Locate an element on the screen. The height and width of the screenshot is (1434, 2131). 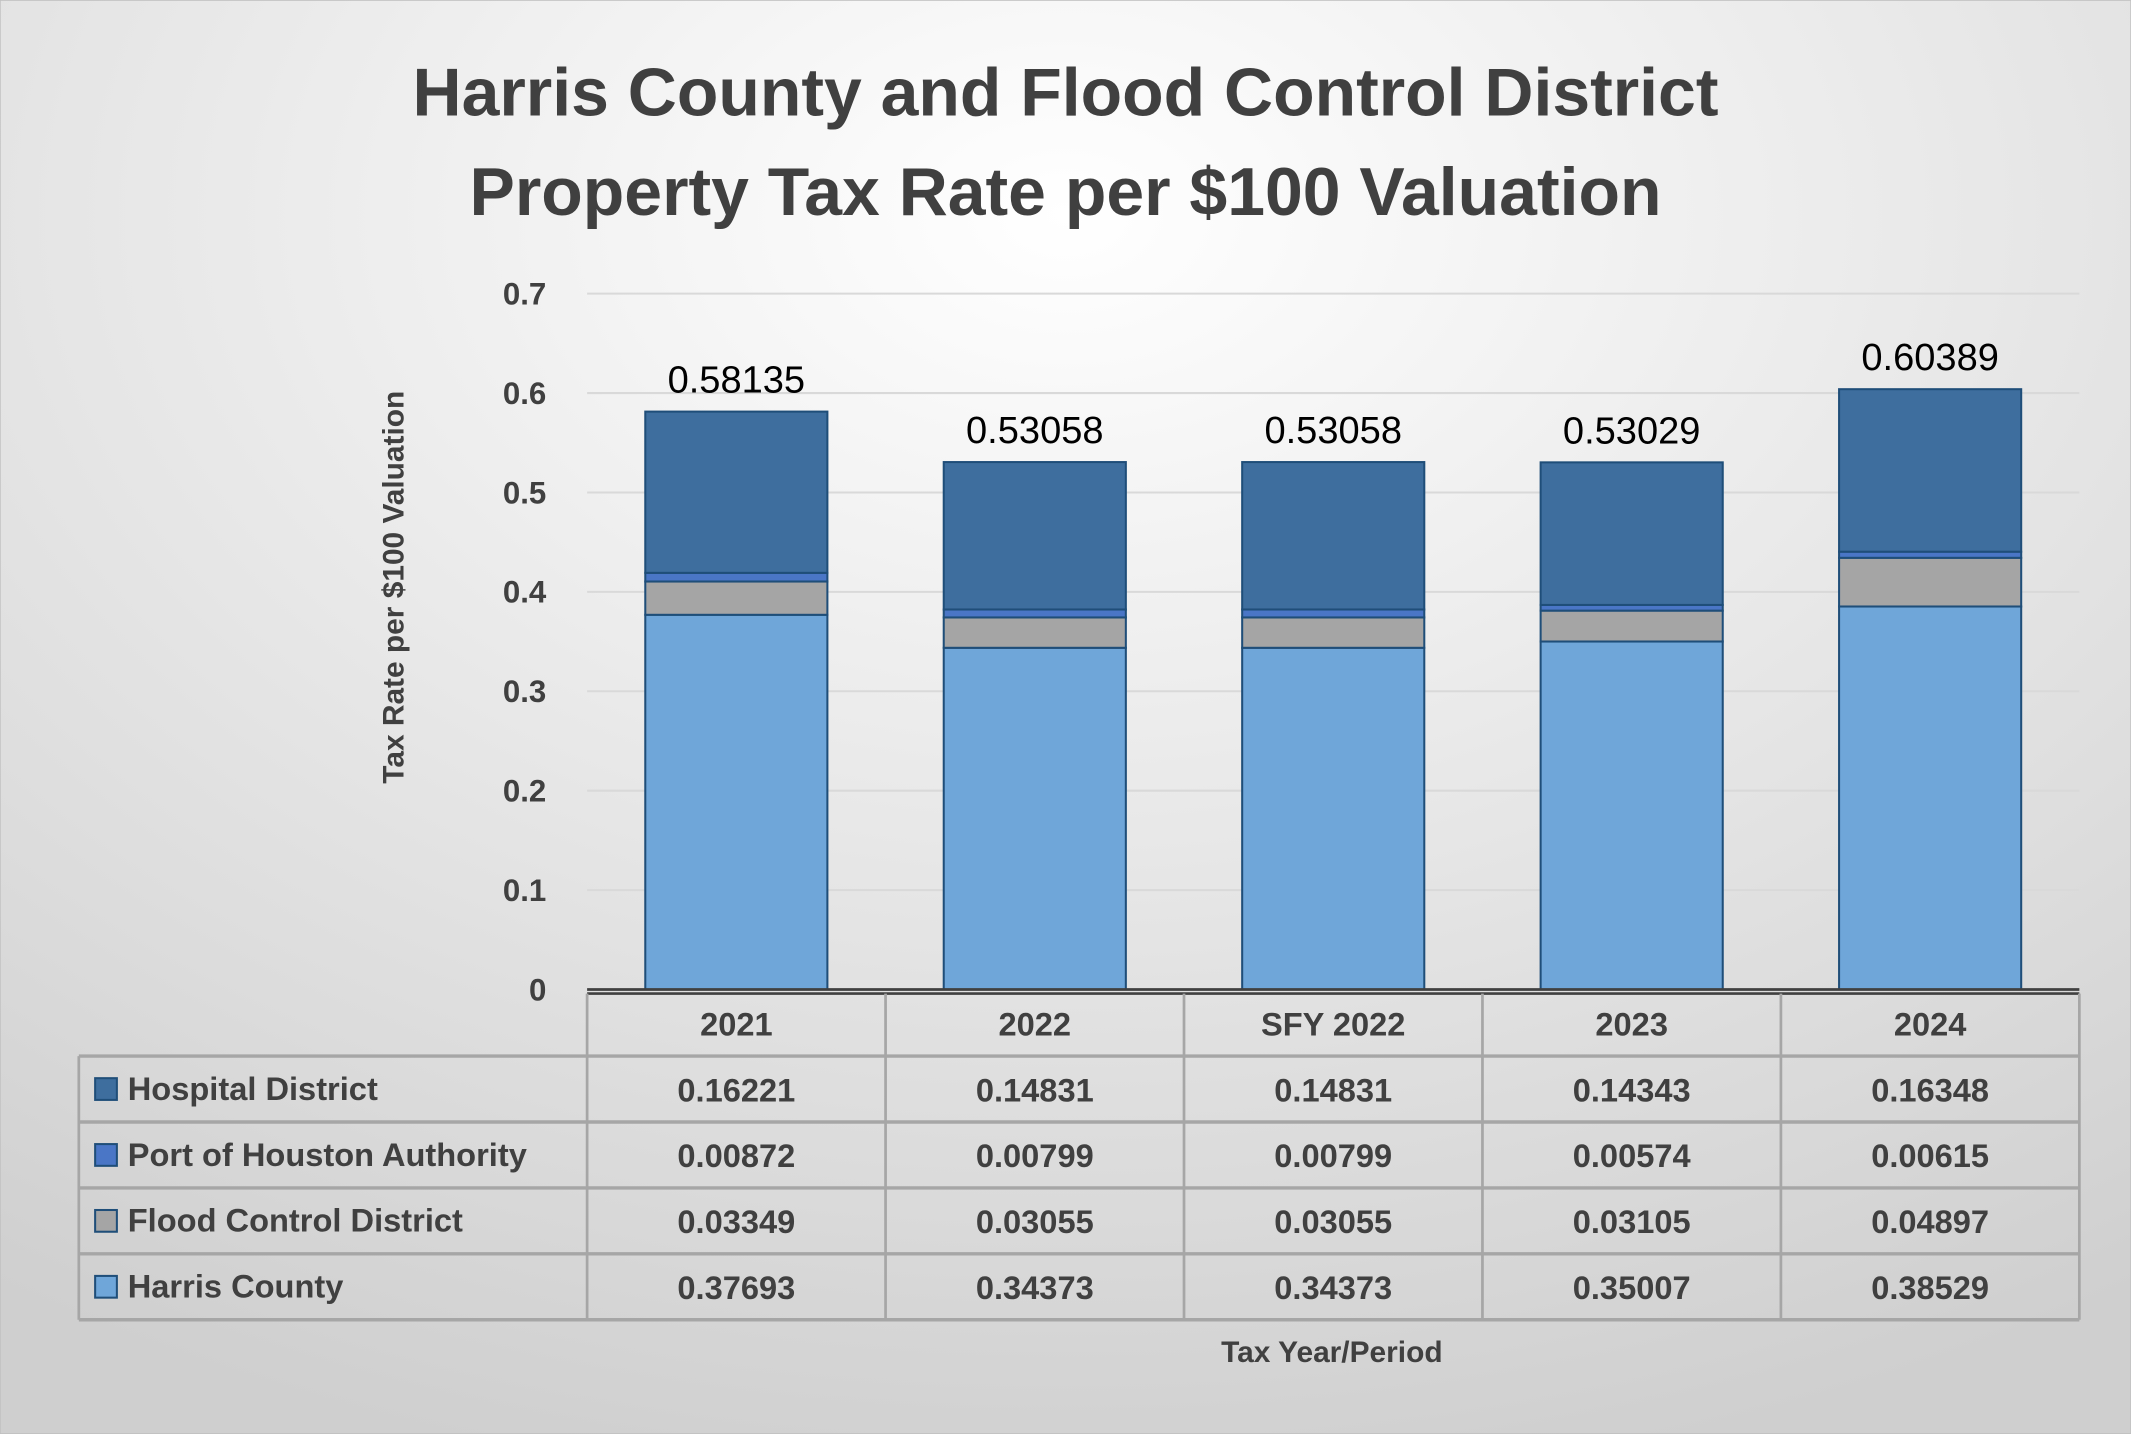
y-axis-label: Tax Rate per $100 Valuation is located at coordinates (394, 587).